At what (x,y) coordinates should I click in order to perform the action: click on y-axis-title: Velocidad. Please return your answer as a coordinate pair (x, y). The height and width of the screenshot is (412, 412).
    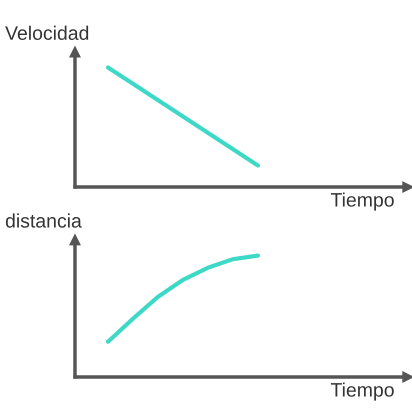
    Looking at the image, I should click on (46, 33).